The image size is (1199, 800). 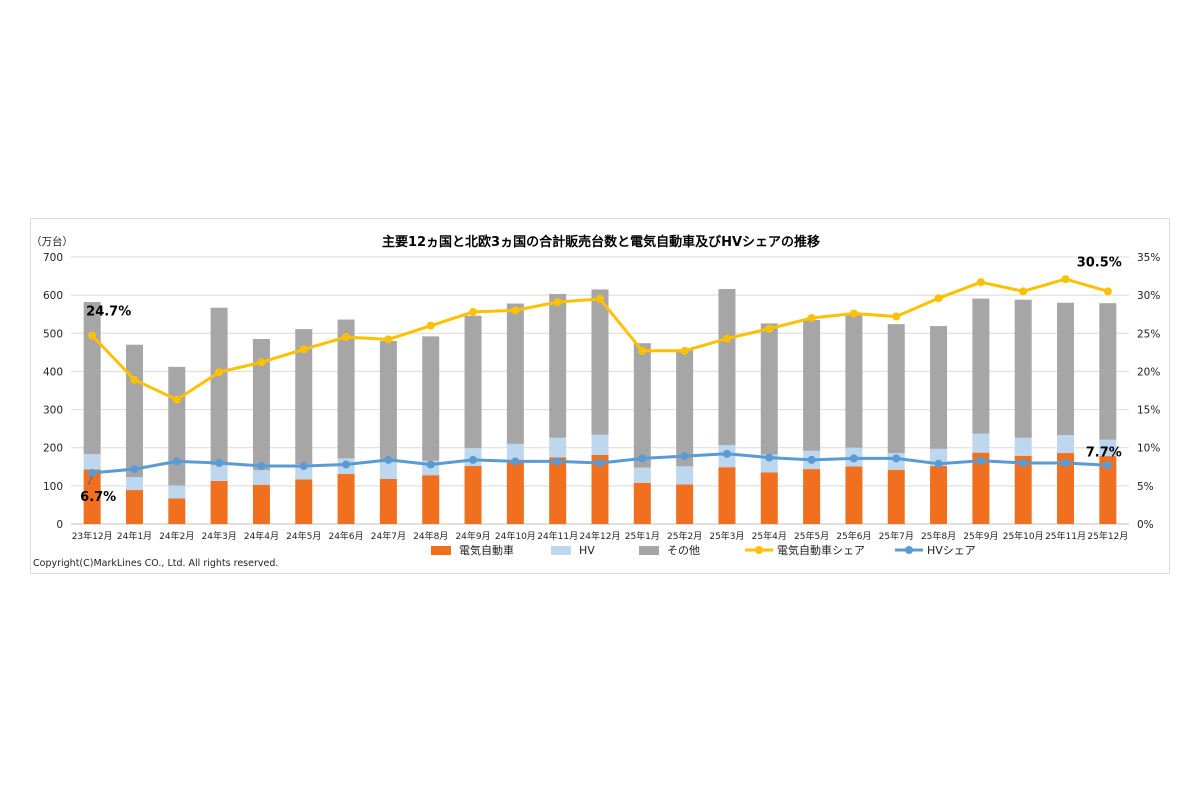 What do you see at coordinates (1023, 536) in the screenshot?
I see `x-tick-label: 25年10月` at bounding box center [1023, 536].